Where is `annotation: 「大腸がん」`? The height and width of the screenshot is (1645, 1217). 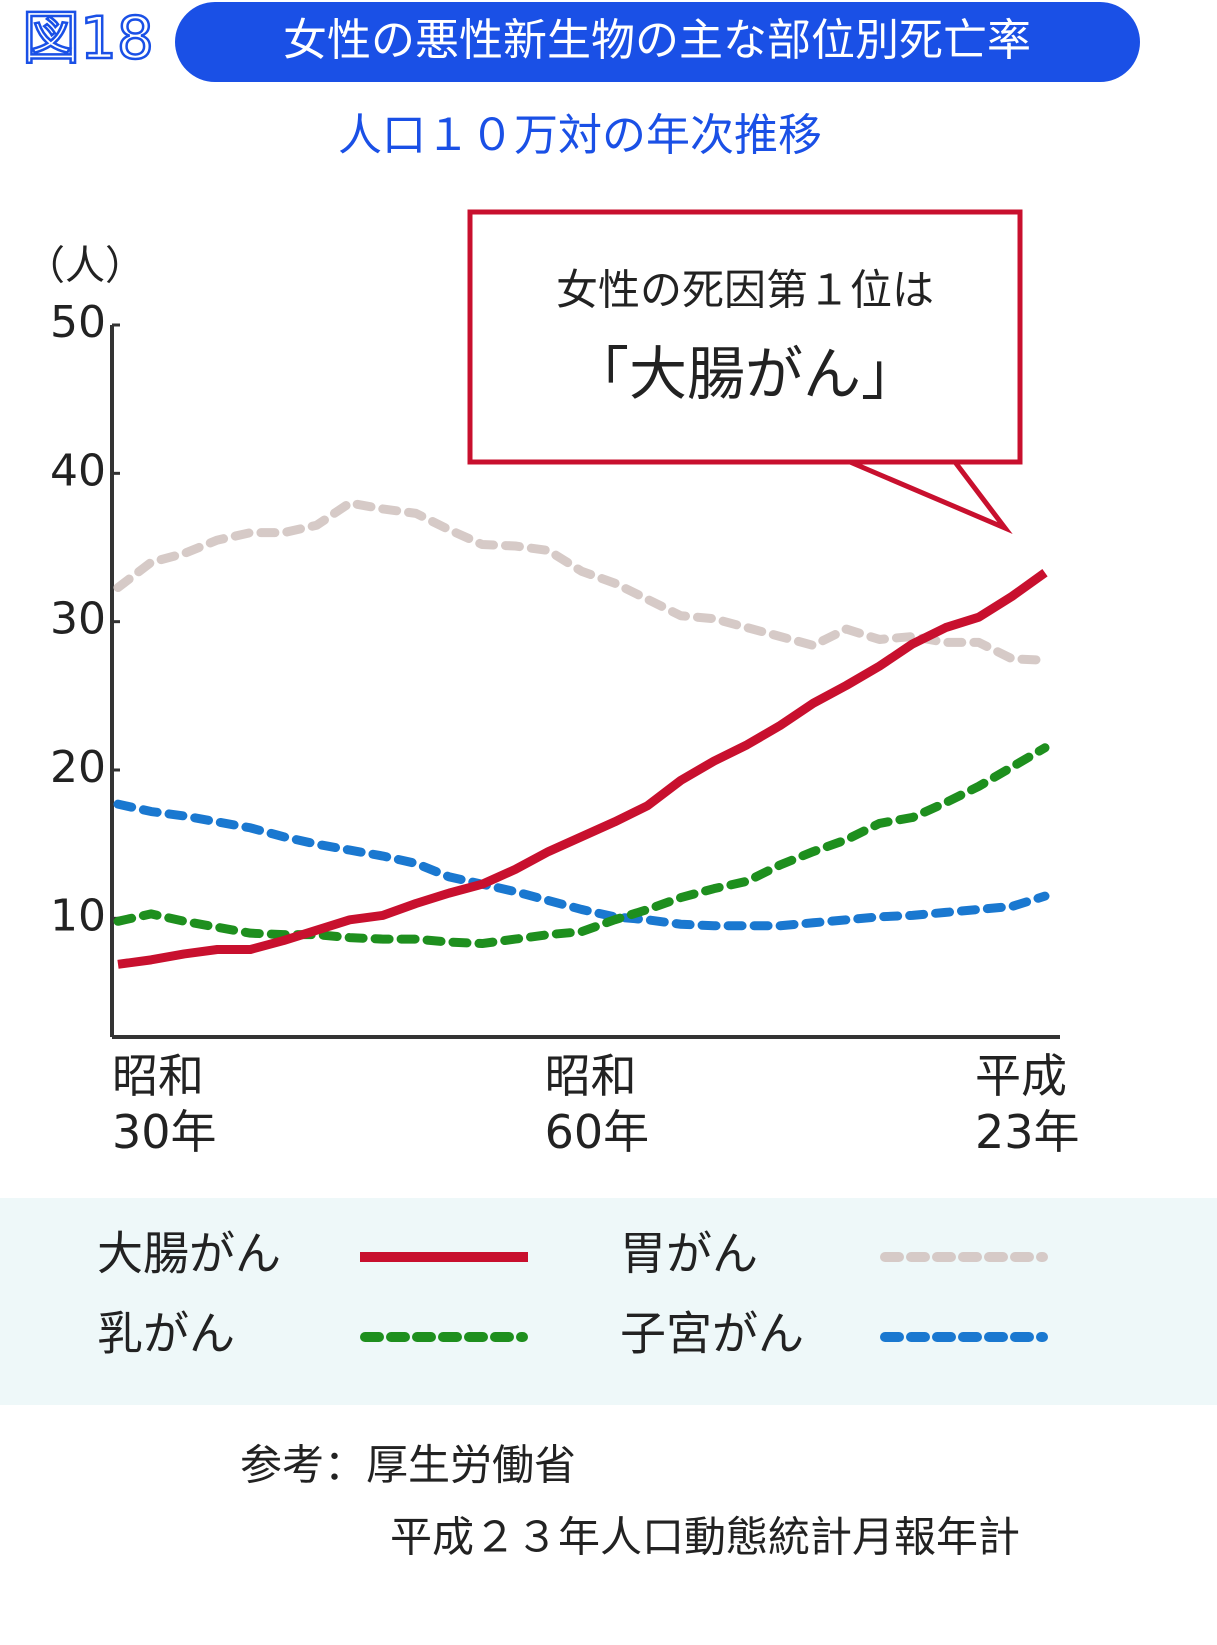
annotation: 「大腸がん」 is located at coordinates (745, 374).